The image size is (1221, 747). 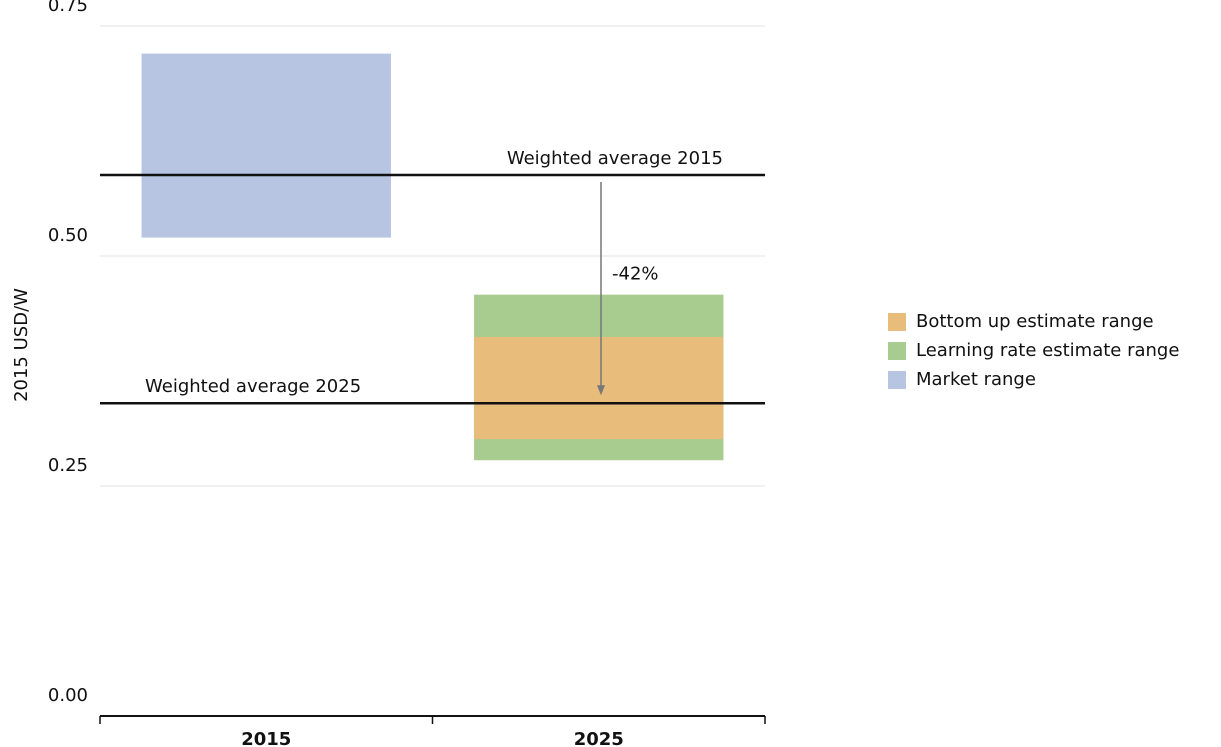 What do you see at coordinates (253, 386) in the screenshot?
I see `reference-line-label: Weighted average 2025` at bounding box center [253, 386].